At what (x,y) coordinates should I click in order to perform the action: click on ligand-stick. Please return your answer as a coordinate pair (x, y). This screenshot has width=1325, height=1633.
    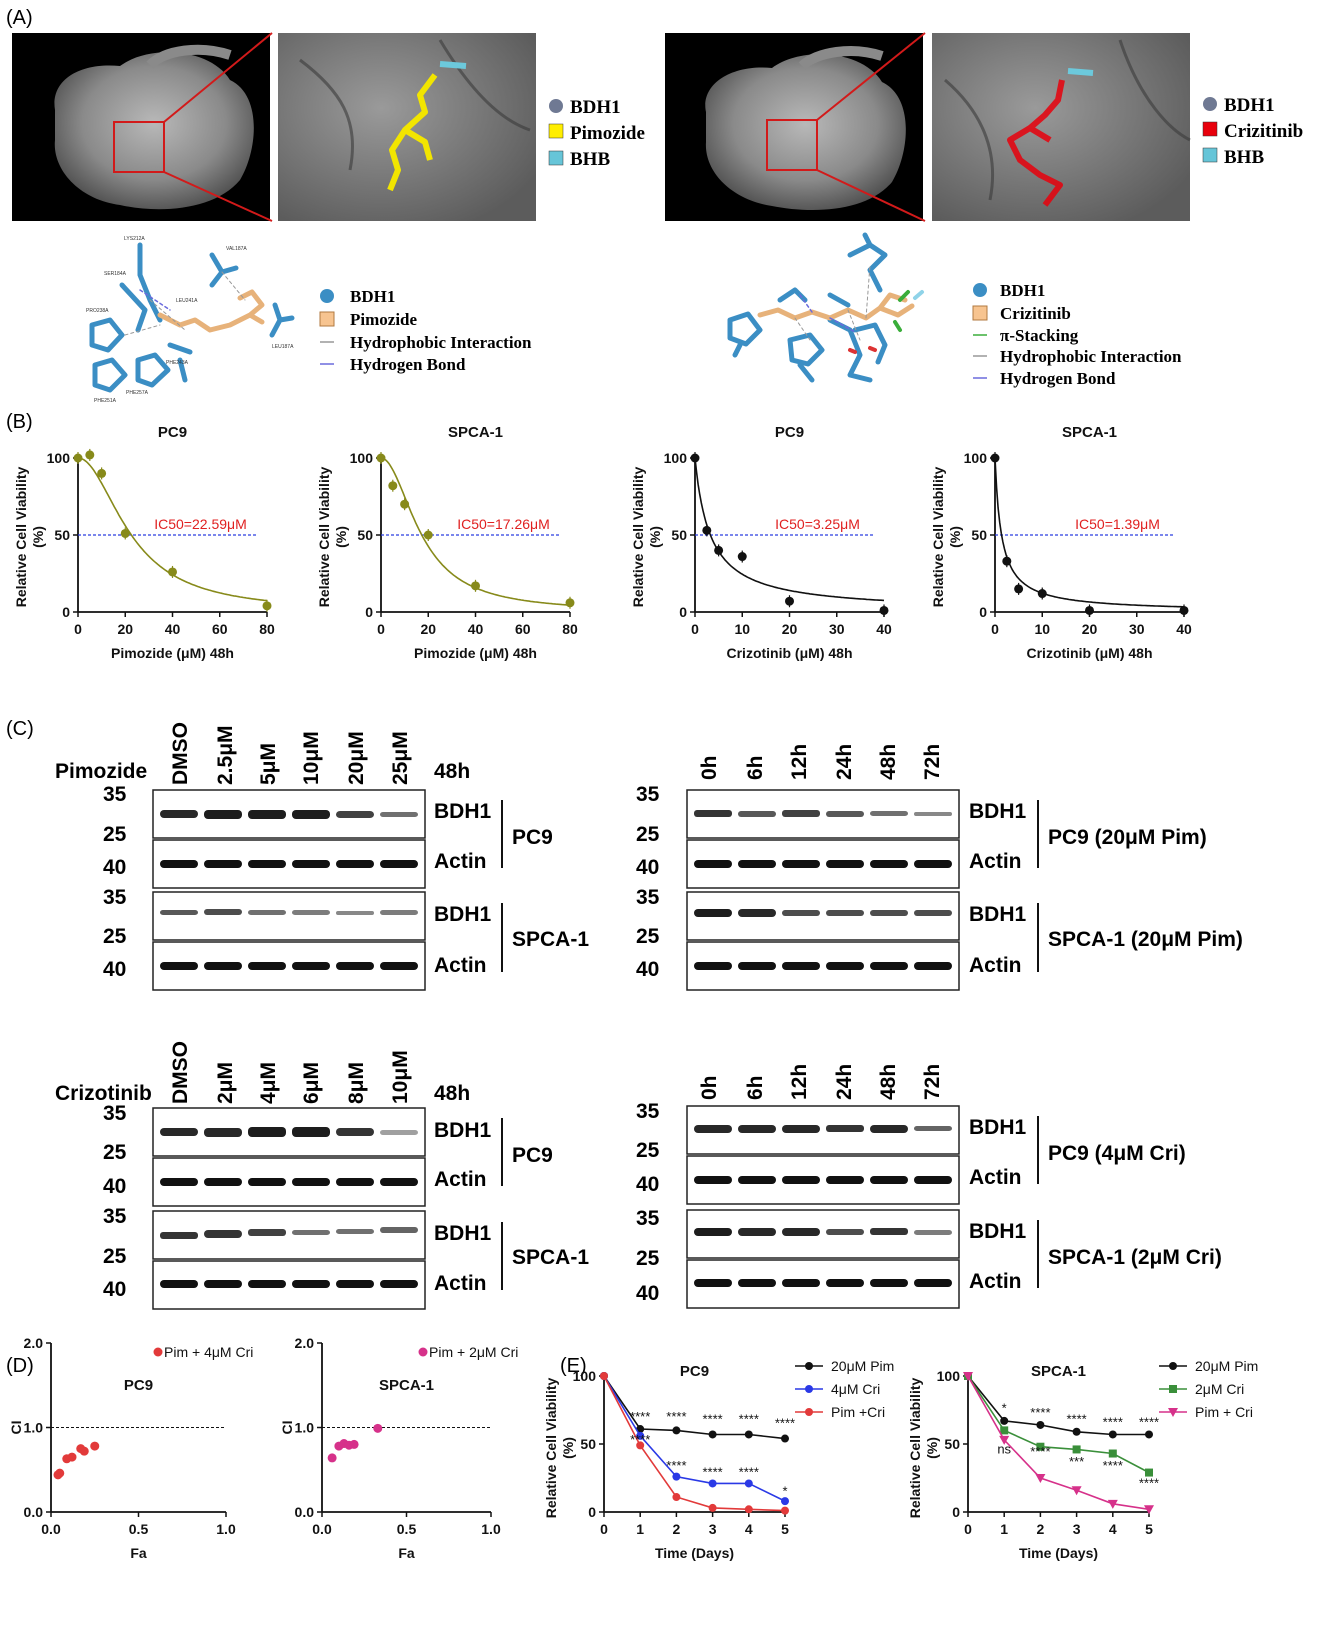
    Looking at the image, I should click on (211, 311).